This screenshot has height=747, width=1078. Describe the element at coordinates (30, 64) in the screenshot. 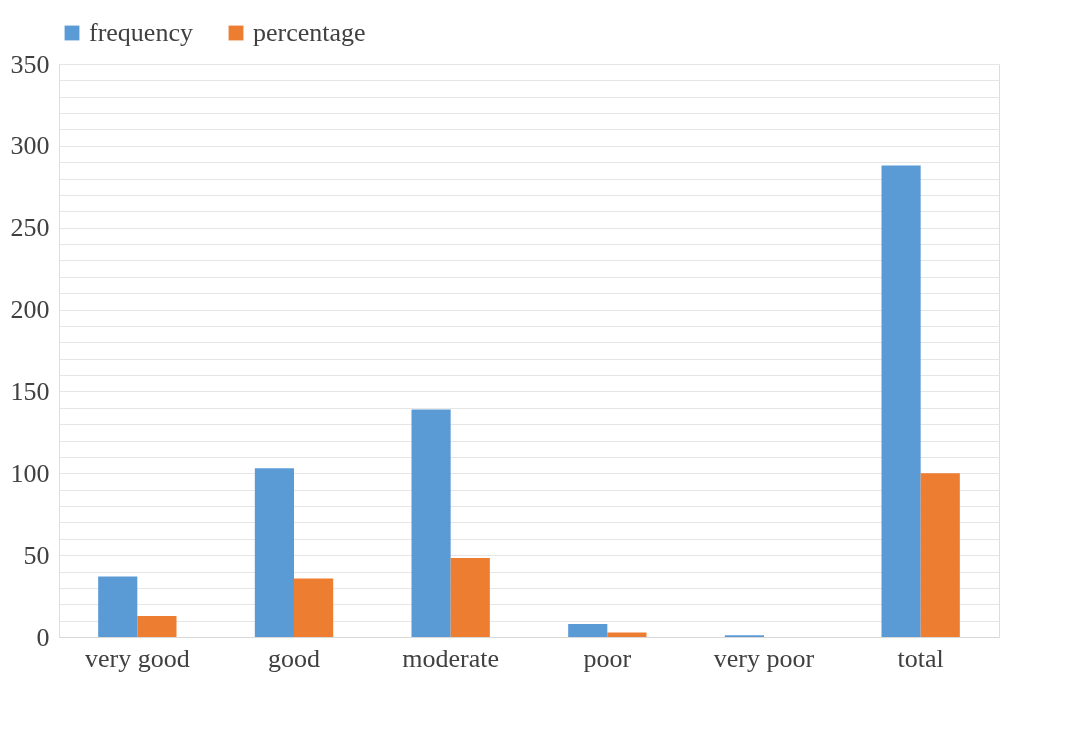

I see `y-tick-label: 350` at that location.